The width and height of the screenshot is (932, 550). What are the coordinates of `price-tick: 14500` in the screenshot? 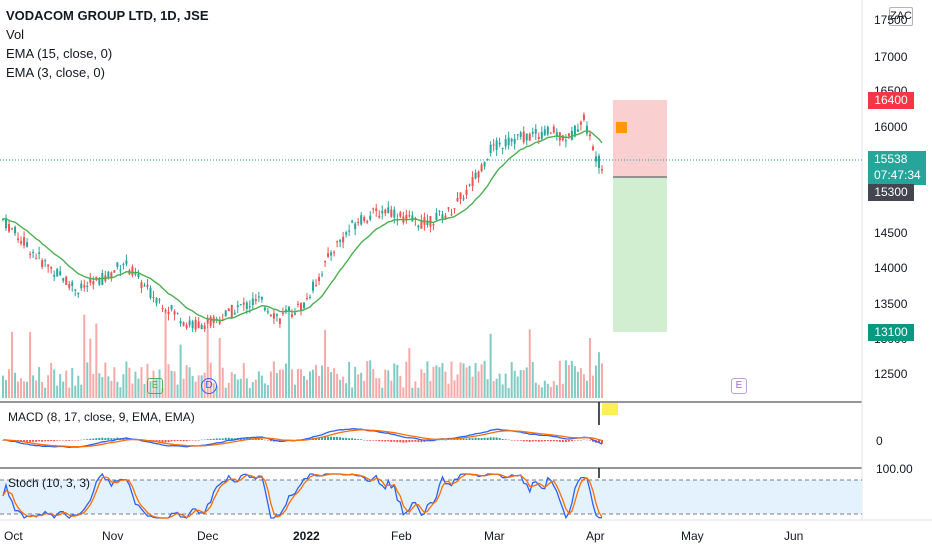 It's located at (891, 233).